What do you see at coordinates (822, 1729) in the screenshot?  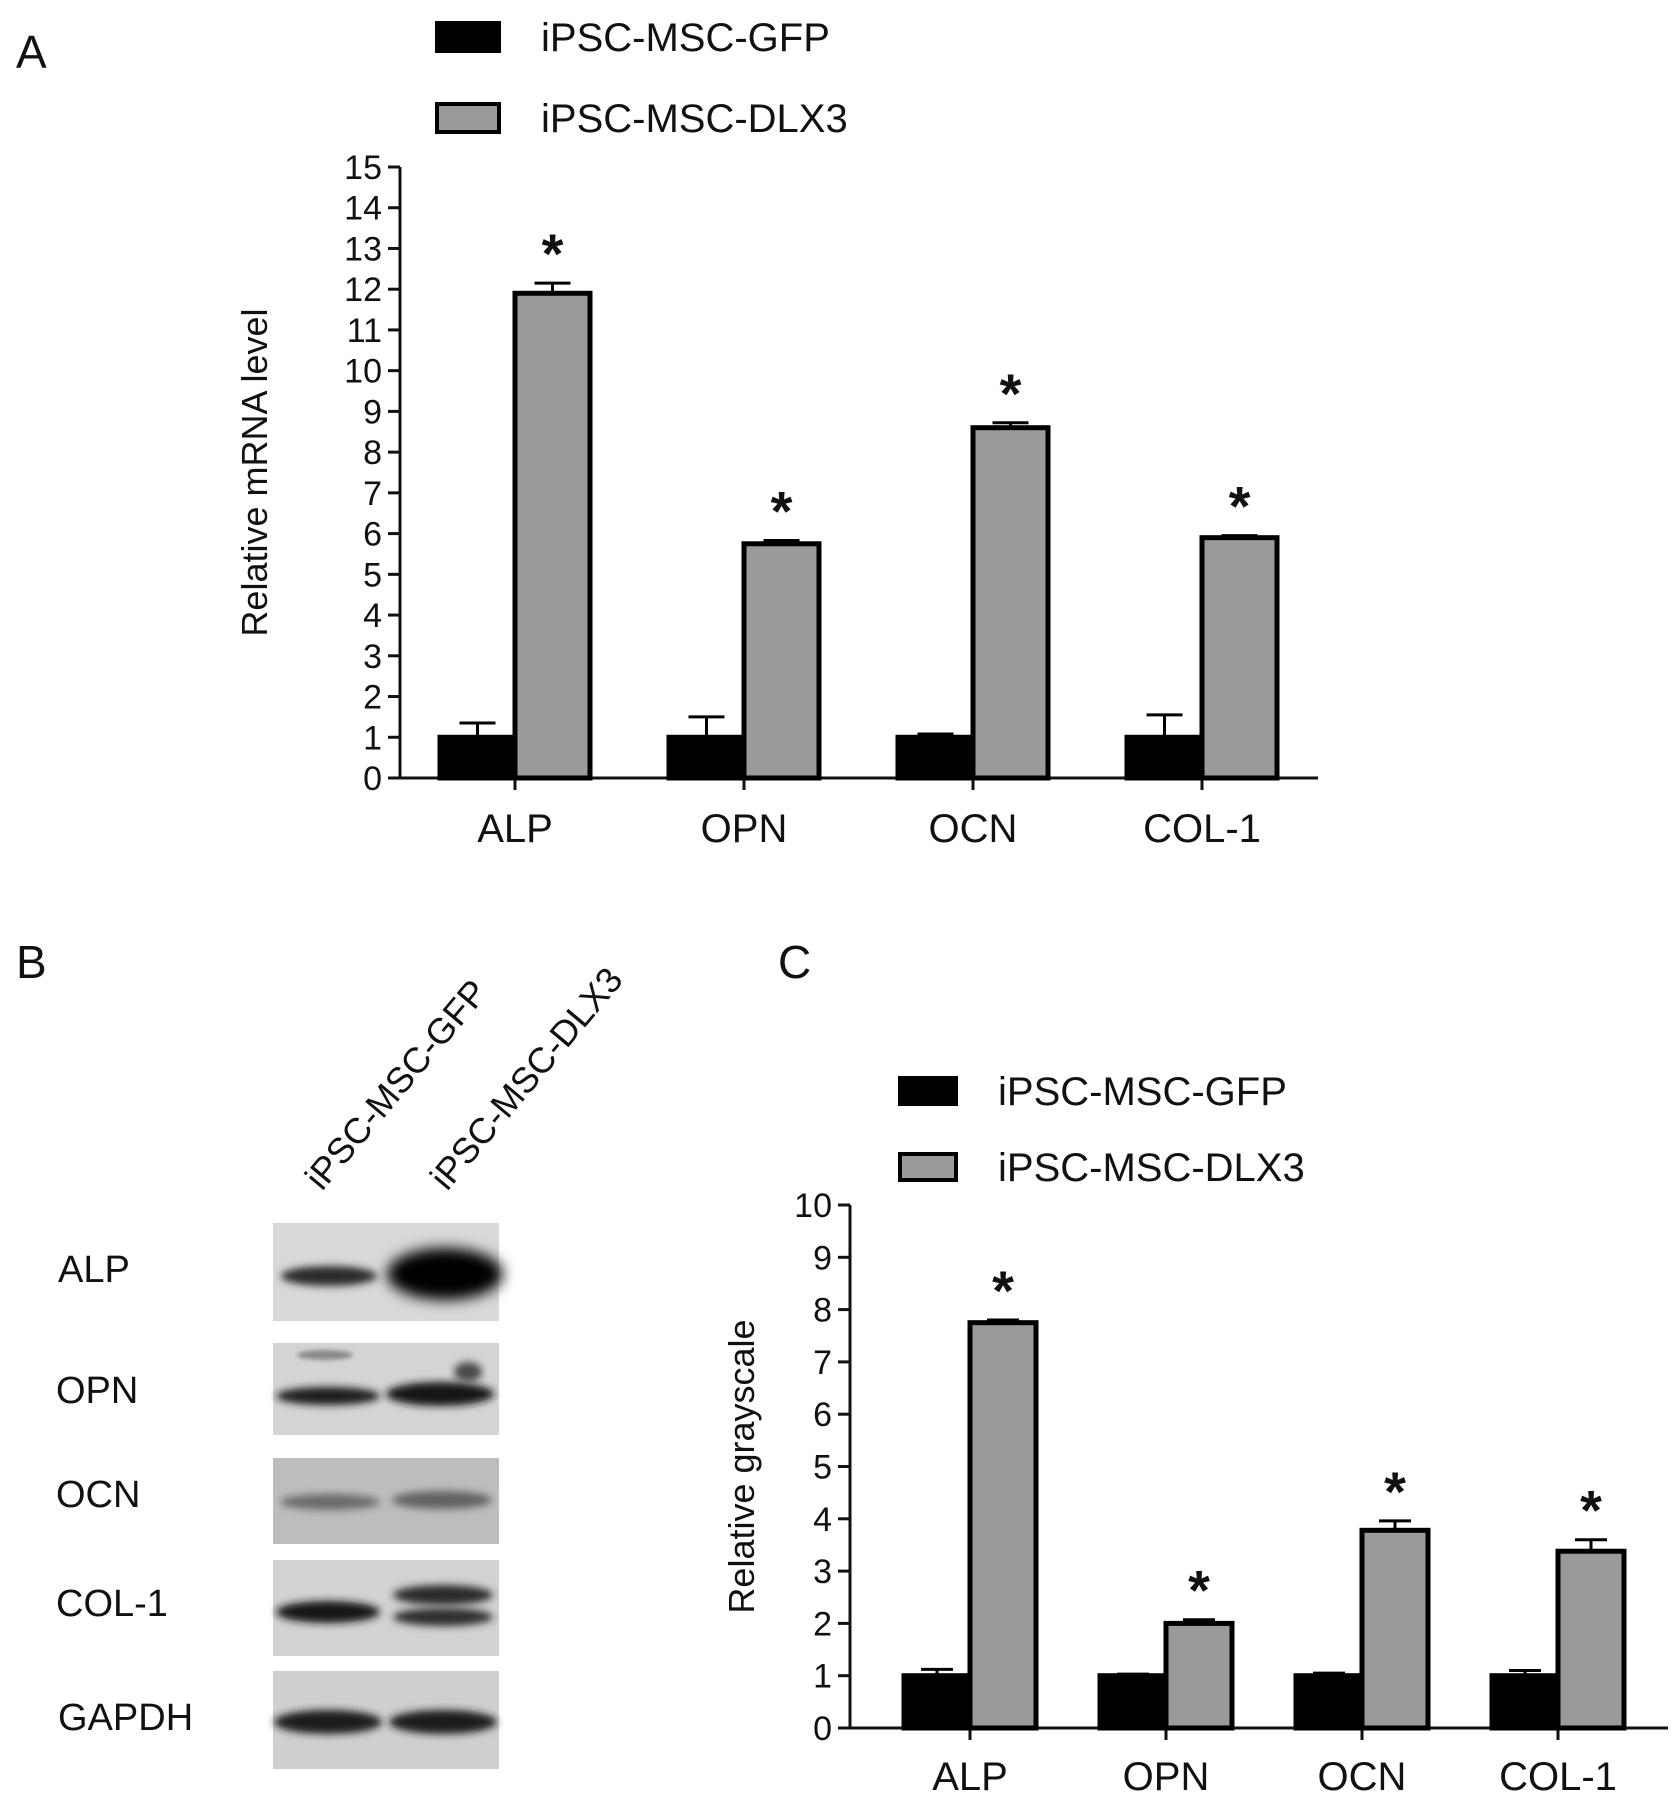 I see `chart-c-y-tick-label: 0` at bounding box center [822, 1729].